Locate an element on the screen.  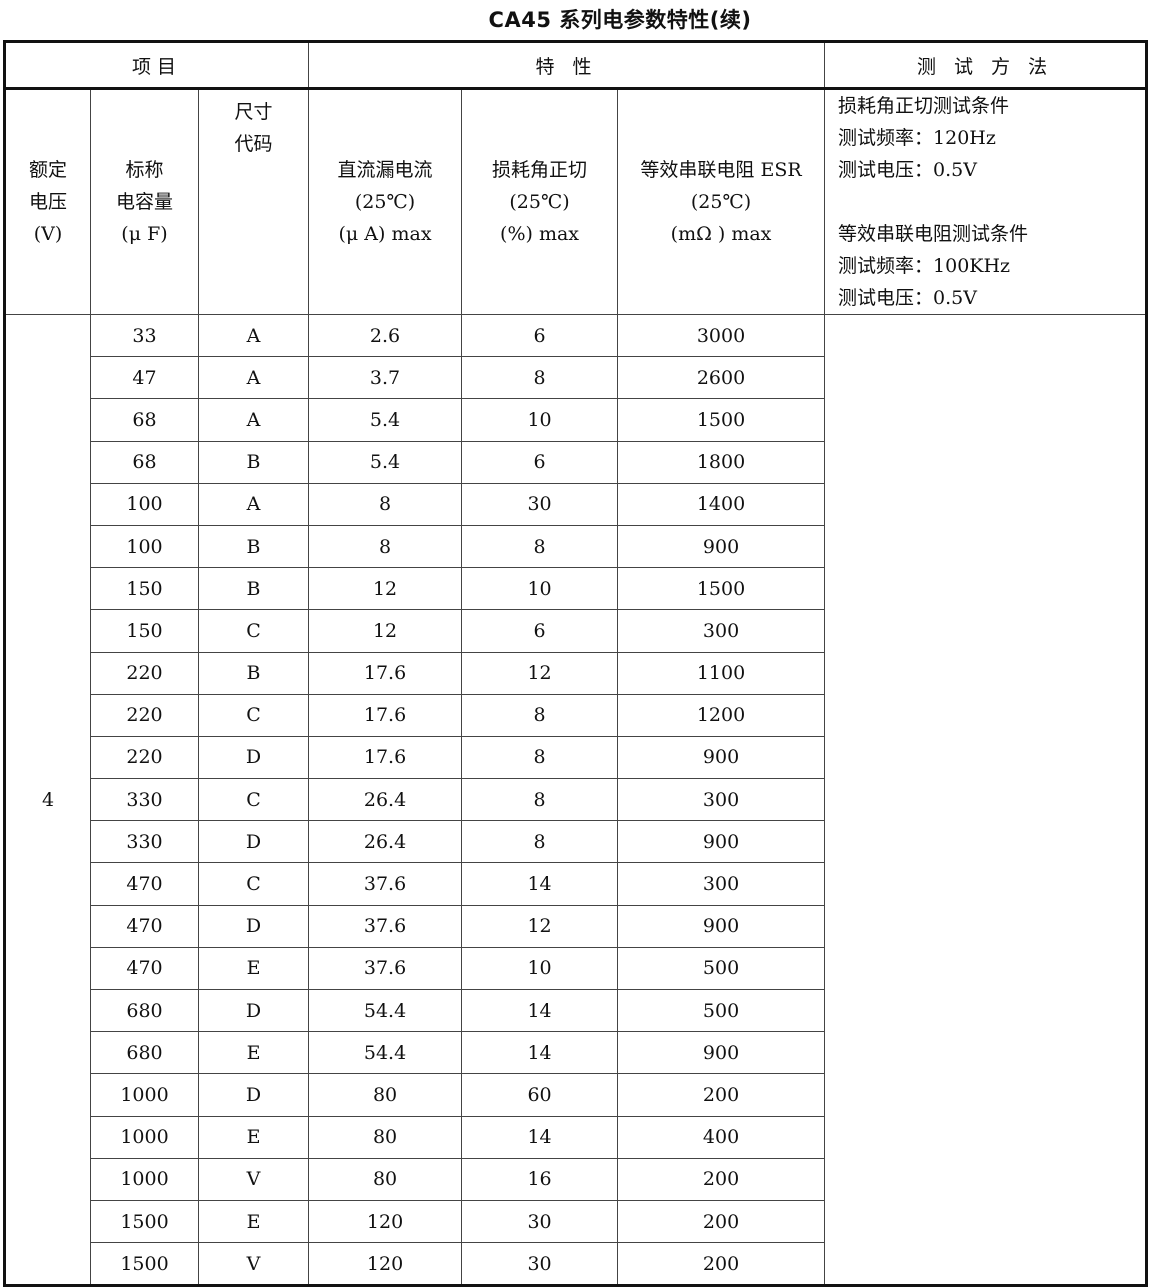
header-dissipation-factor: 损耗角正切 (25℃) (%) max is located at coordinates (540, 201).